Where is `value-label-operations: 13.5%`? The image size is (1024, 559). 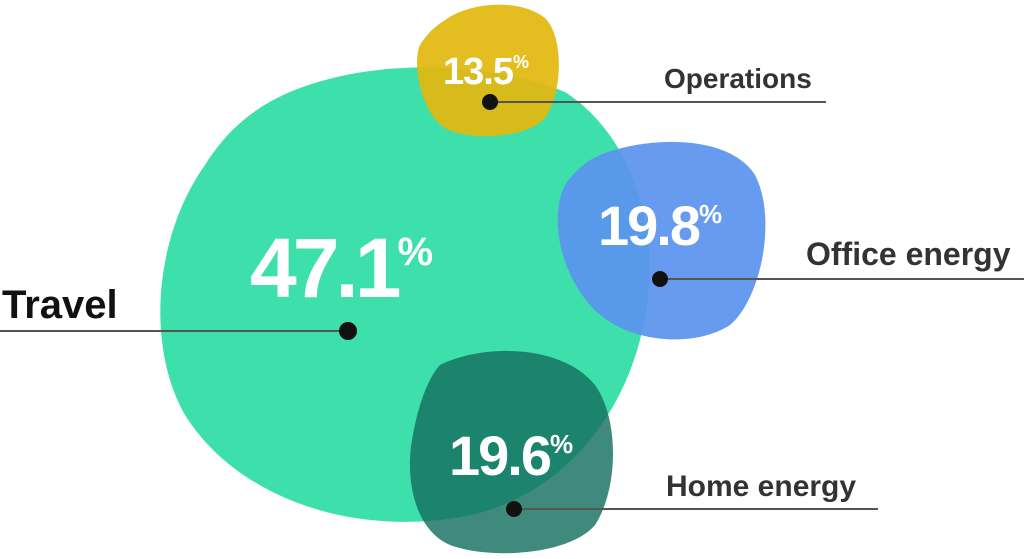
value-label-operations: 13.5% is located at coordinates (486, 72).